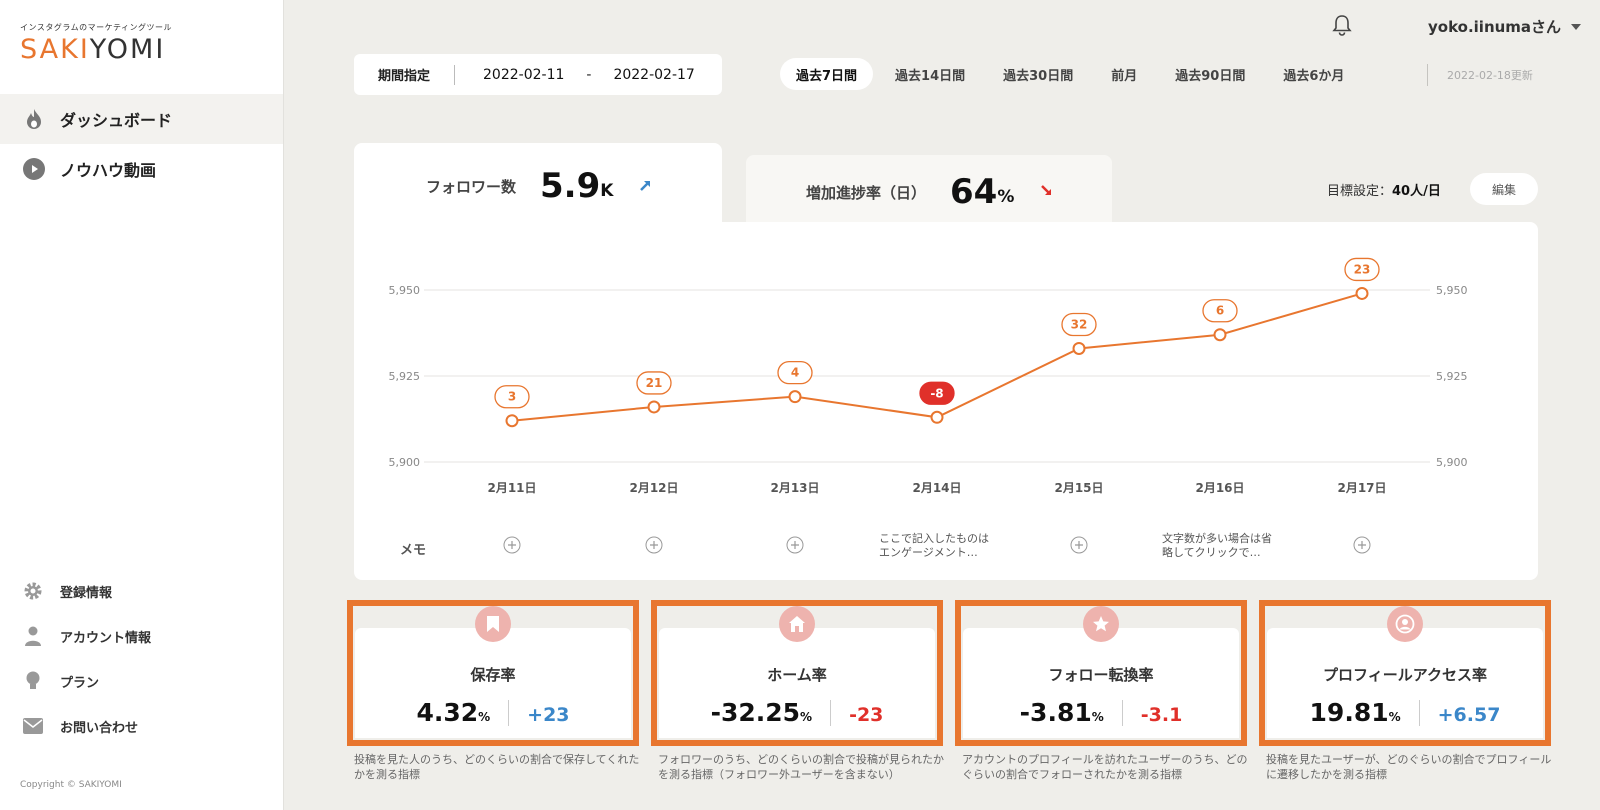 The image size is (1600, 810). What do you see at coordinates (493, 712) in the screenshot?
I see `metric-card-values: 4.32 % +23` at bounding box center [493, 712].